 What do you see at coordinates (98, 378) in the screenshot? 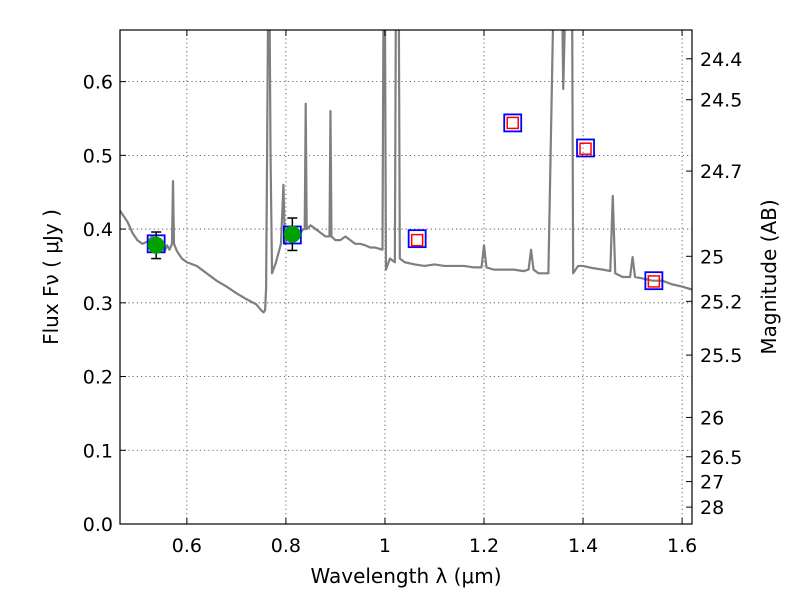
I see `y-tick-label: 0.2` at bounding box center [98, 378].